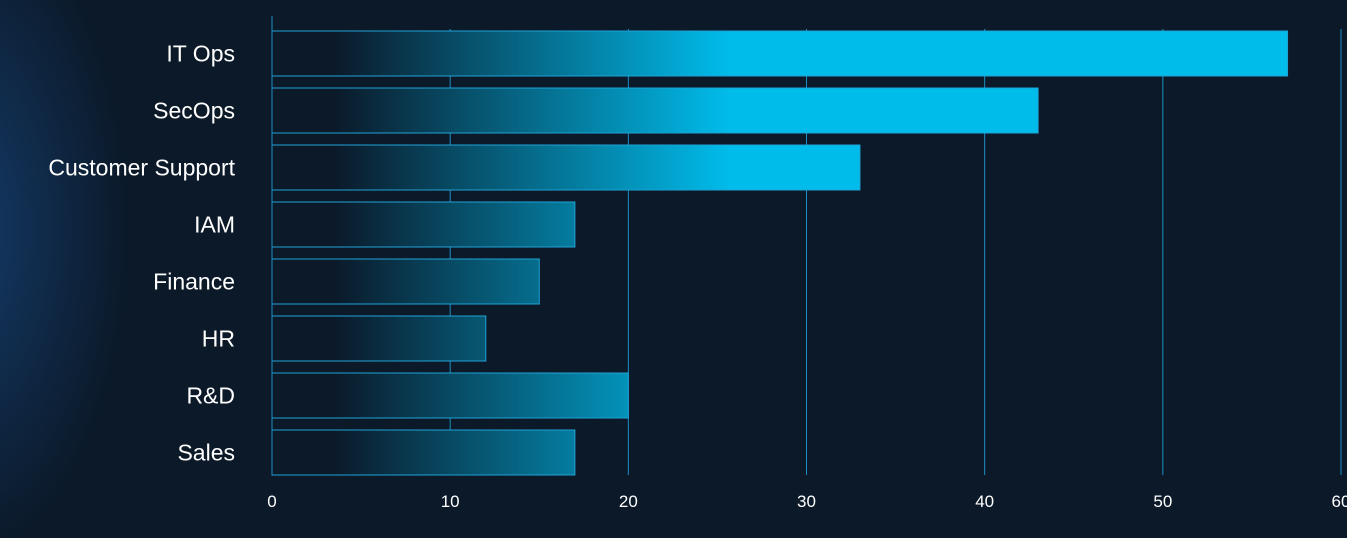  Describe the element at coordinates (1339, 501) in the screenshot. I see `x-tick-label: 60` at that location.